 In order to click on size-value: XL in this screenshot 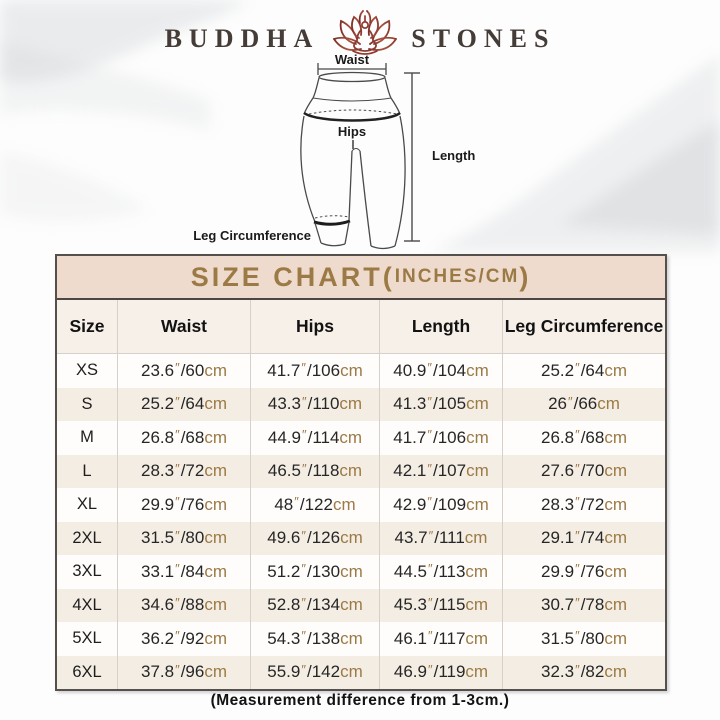, I will do `click(87, 504)`.